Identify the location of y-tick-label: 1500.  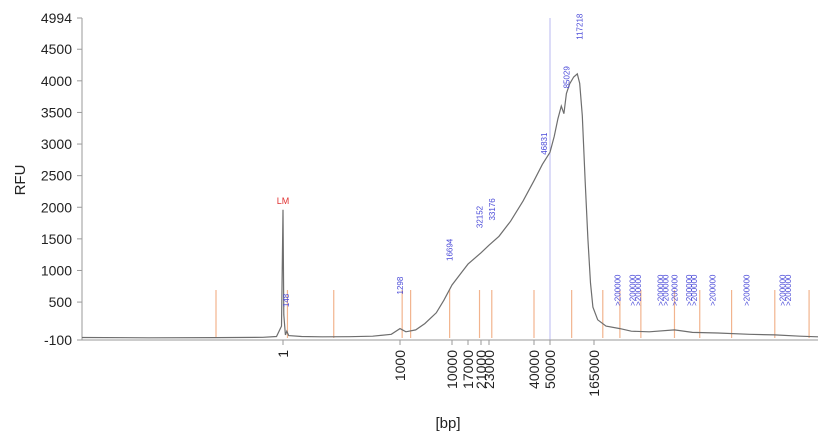
(56, 239).